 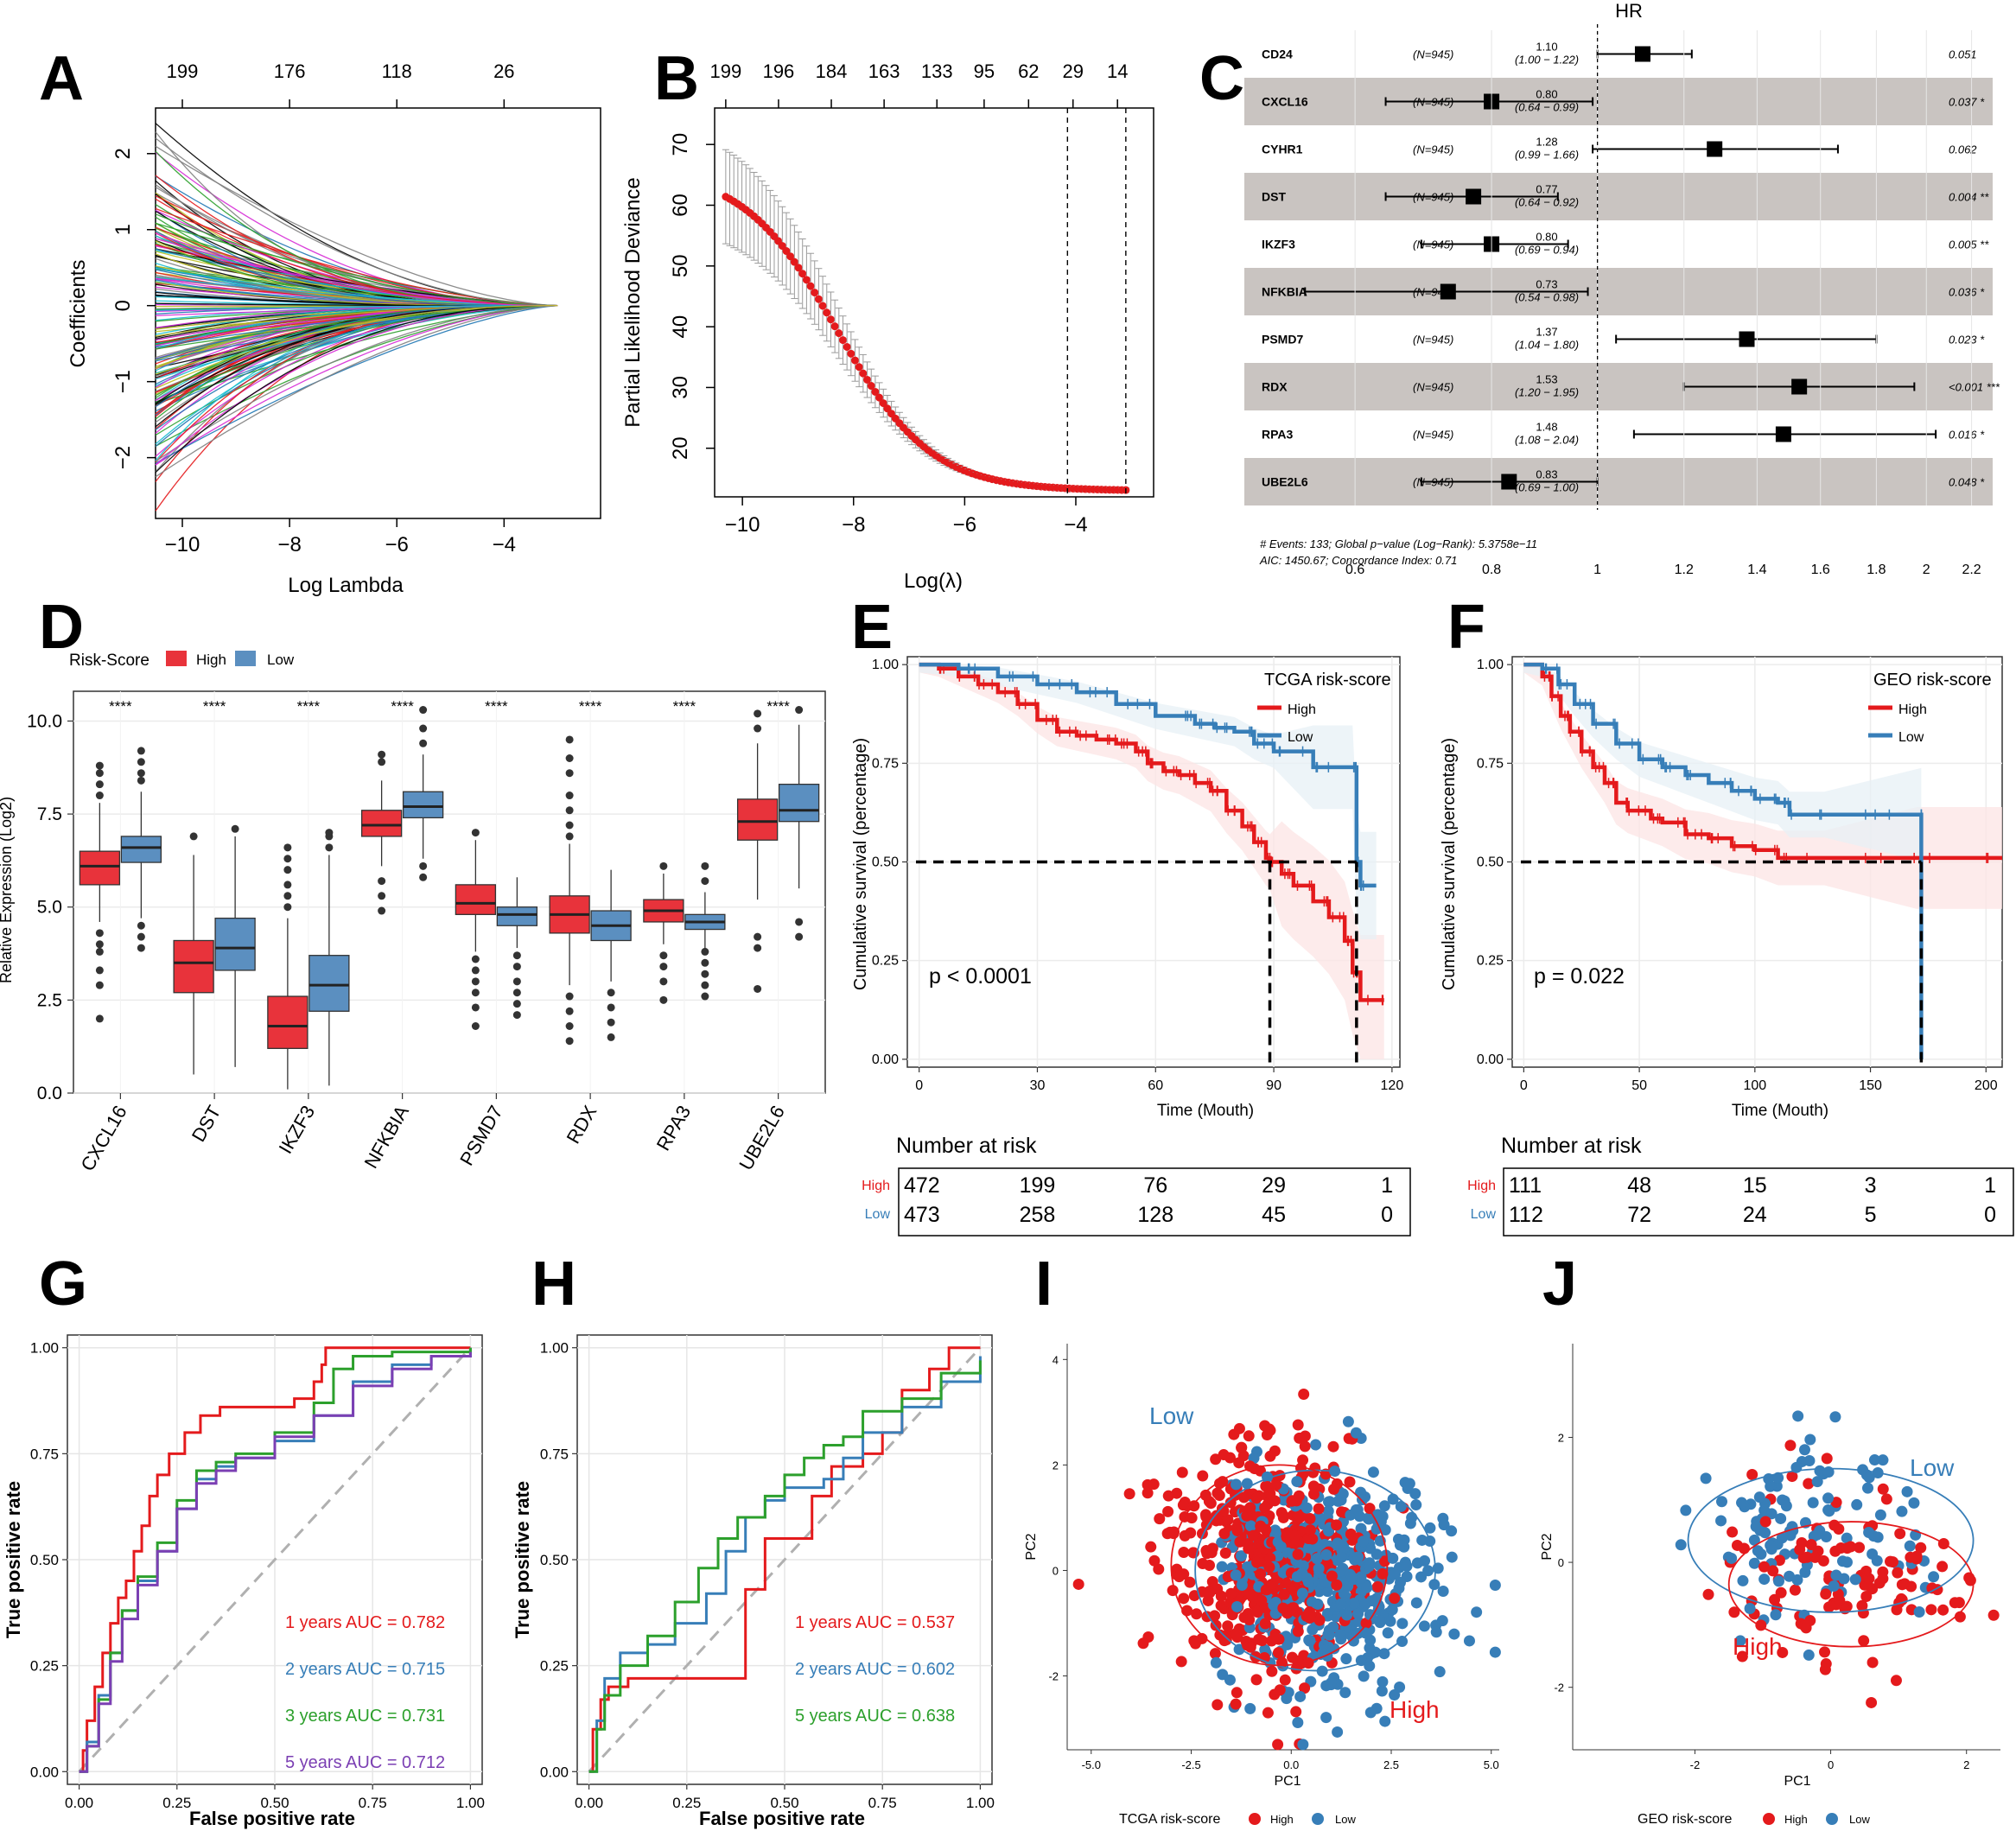 I want to click on x-tick-label: 150, so click(x=1870, y=1085).